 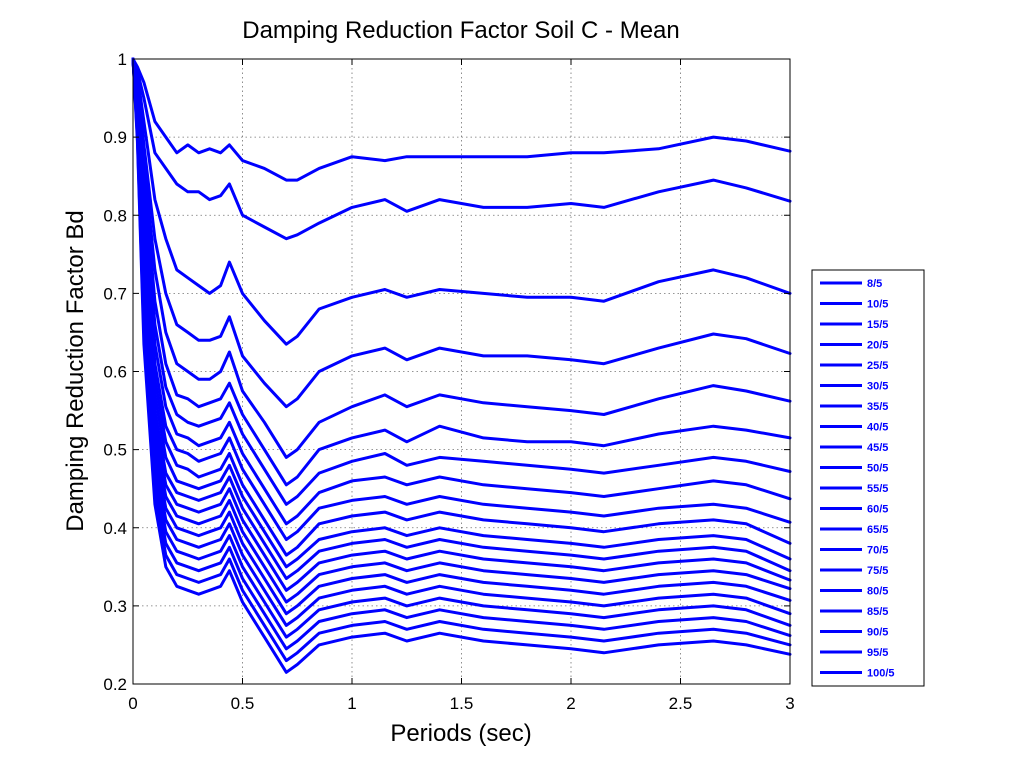 I want to click on x-tick-label: 1, so click(x=351, y=703).